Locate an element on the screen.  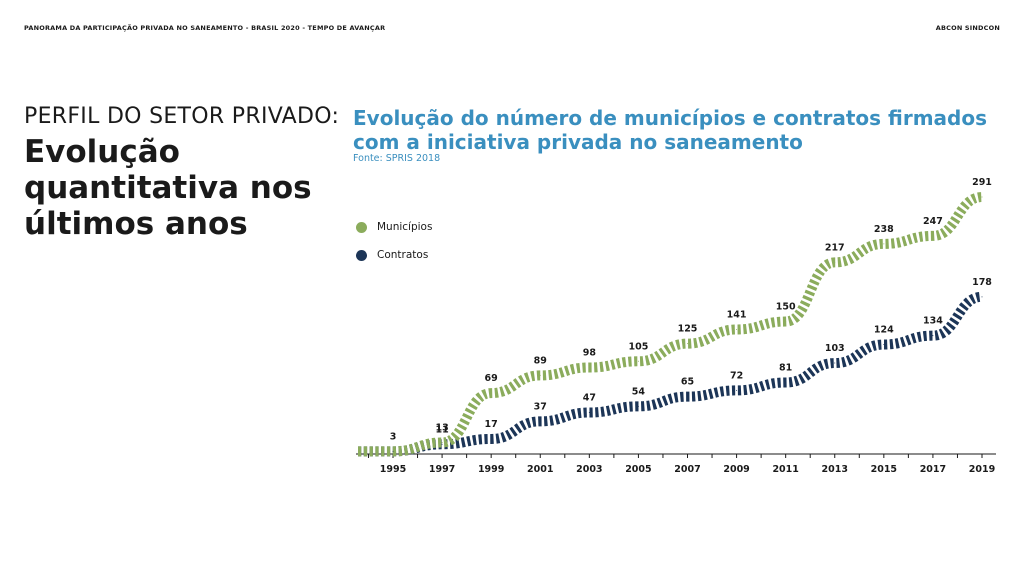
data-label-municipios: 69 is located at coordinates (491, 378).